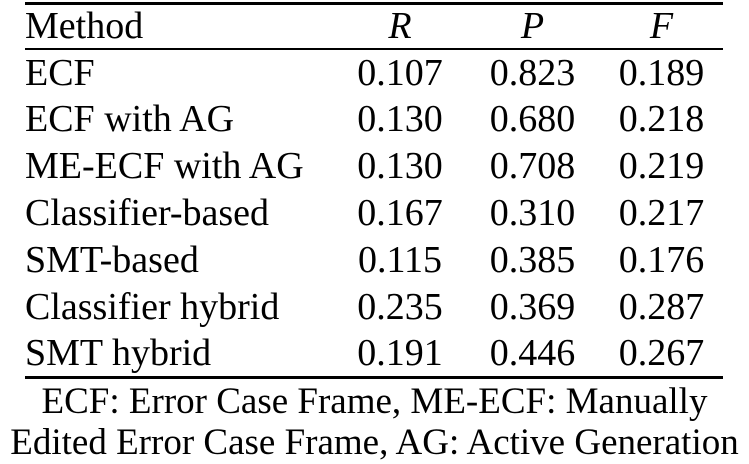 This screenshot has height=464, width=749. Describe the element at coordinates (532, 260) in the screenshot. I see `precision-cell: 0.385` at that location.